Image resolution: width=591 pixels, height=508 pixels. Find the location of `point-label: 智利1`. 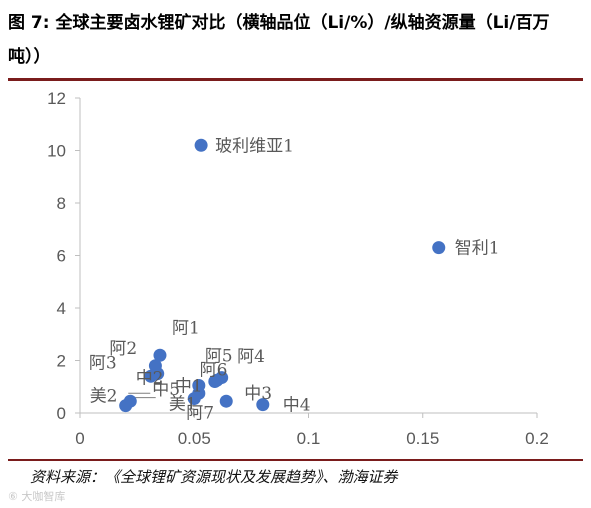

point-label: 智利1 is located at coordinates (477, 249).